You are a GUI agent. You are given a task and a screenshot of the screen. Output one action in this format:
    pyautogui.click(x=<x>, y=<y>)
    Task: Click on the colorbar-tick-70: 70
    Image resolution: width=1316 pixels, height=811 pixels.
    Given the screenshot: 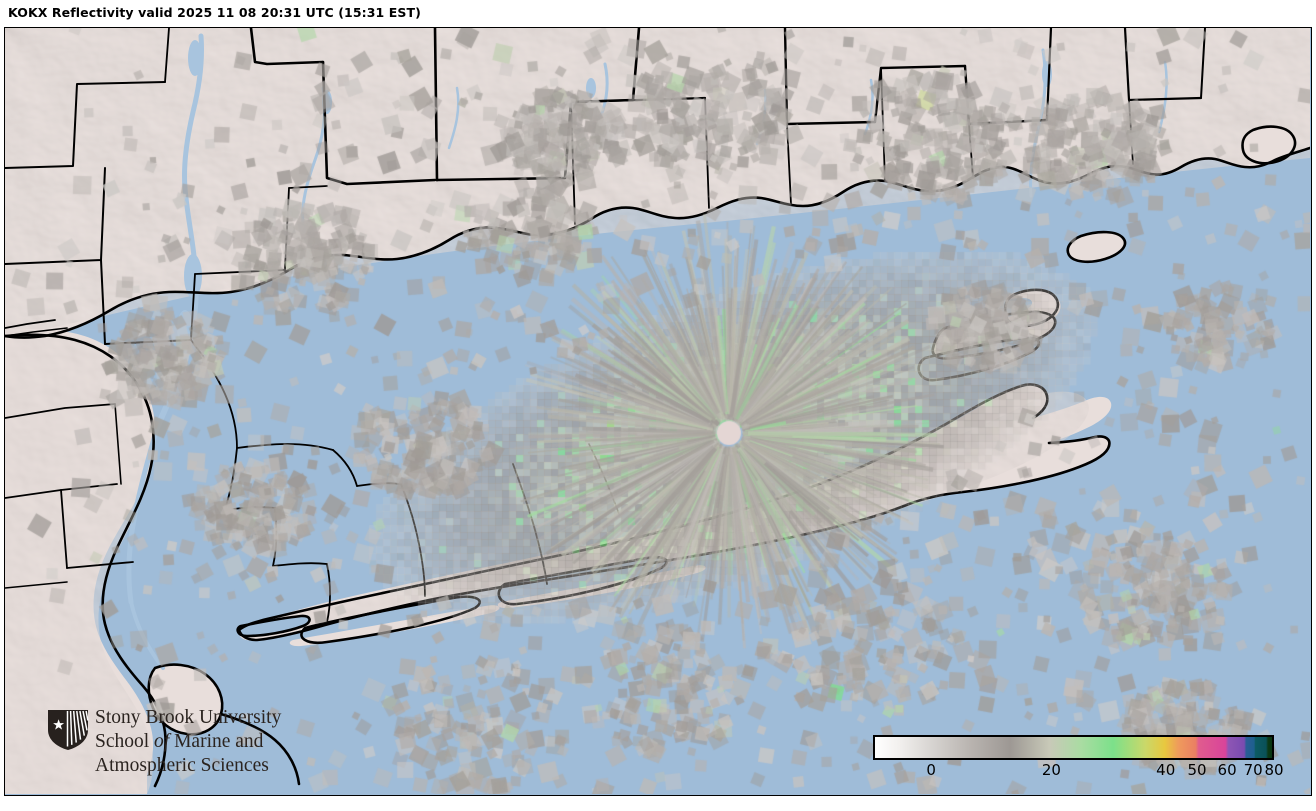 What is the action you would take?
    pyautogui.click(x=1253, y=770)
    